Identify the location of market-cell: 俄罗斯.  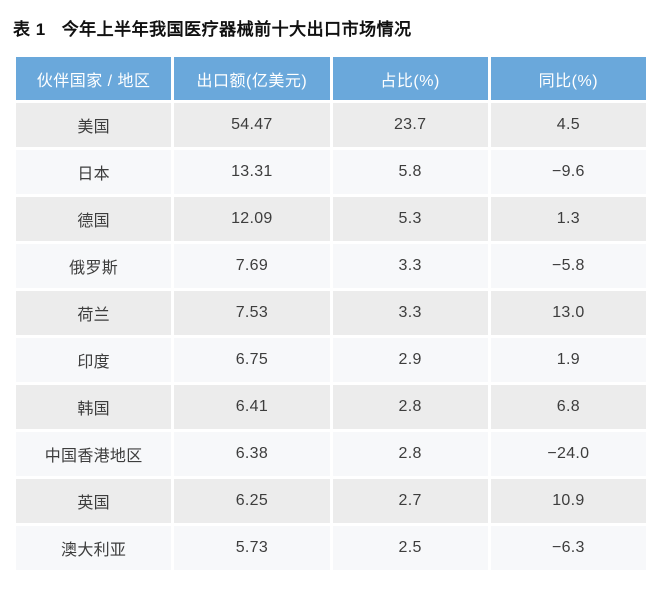
(94, 266).